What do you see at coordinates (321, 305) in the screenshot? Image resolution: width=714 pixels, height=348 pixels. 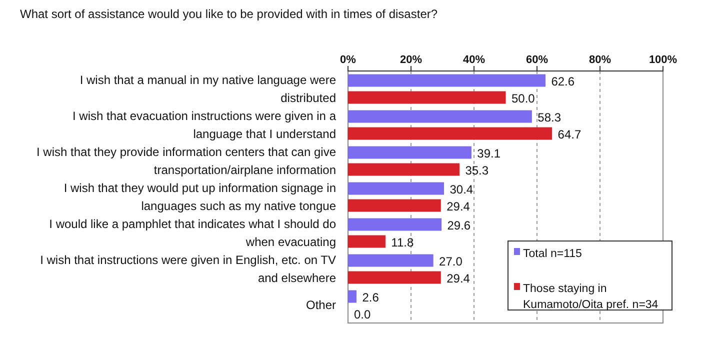 I see `y-tick-label: Other` at bounding box center [321, 305].